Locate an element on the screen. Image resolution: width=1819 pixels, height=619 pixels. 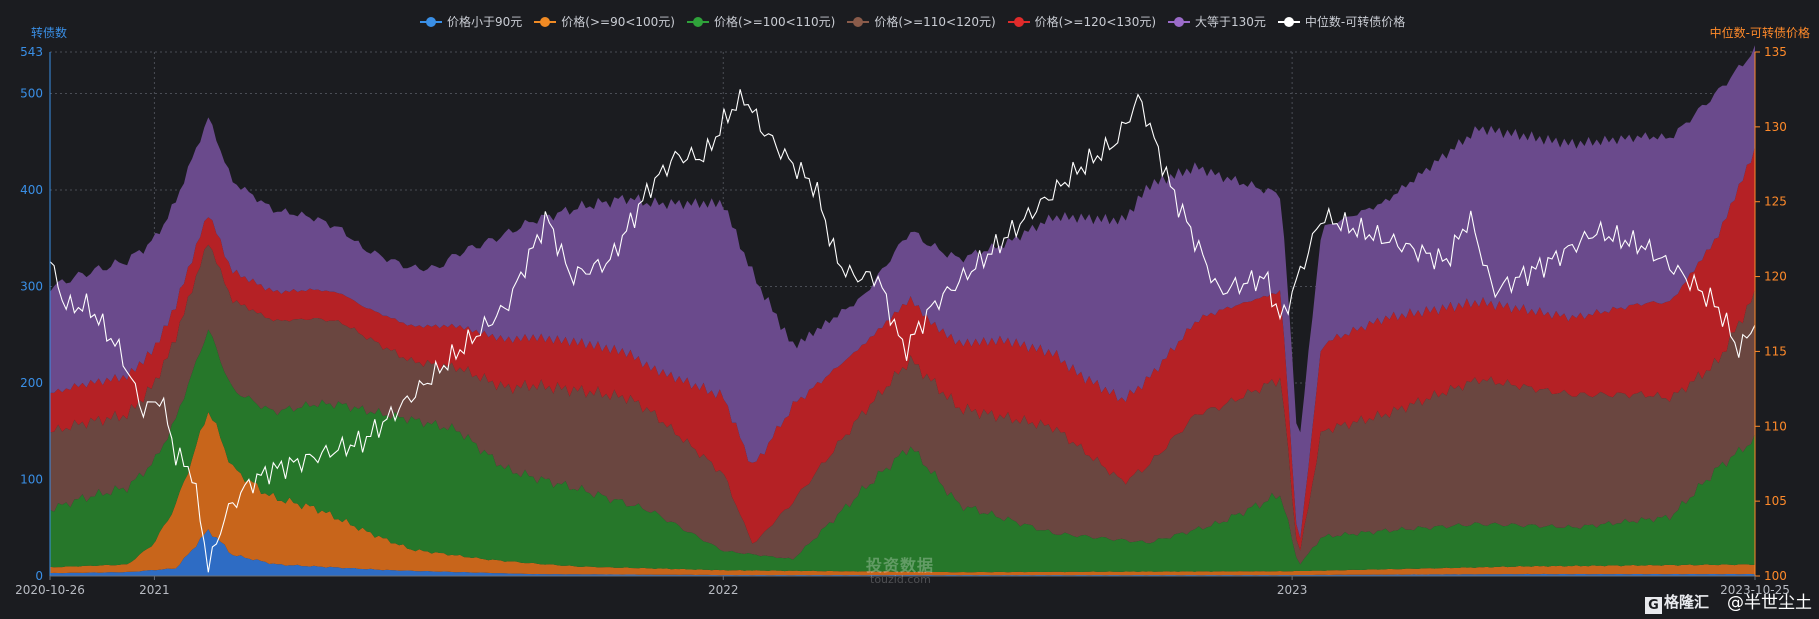
legend-item: 大等于130元 is located at coordinates (1217, 21).